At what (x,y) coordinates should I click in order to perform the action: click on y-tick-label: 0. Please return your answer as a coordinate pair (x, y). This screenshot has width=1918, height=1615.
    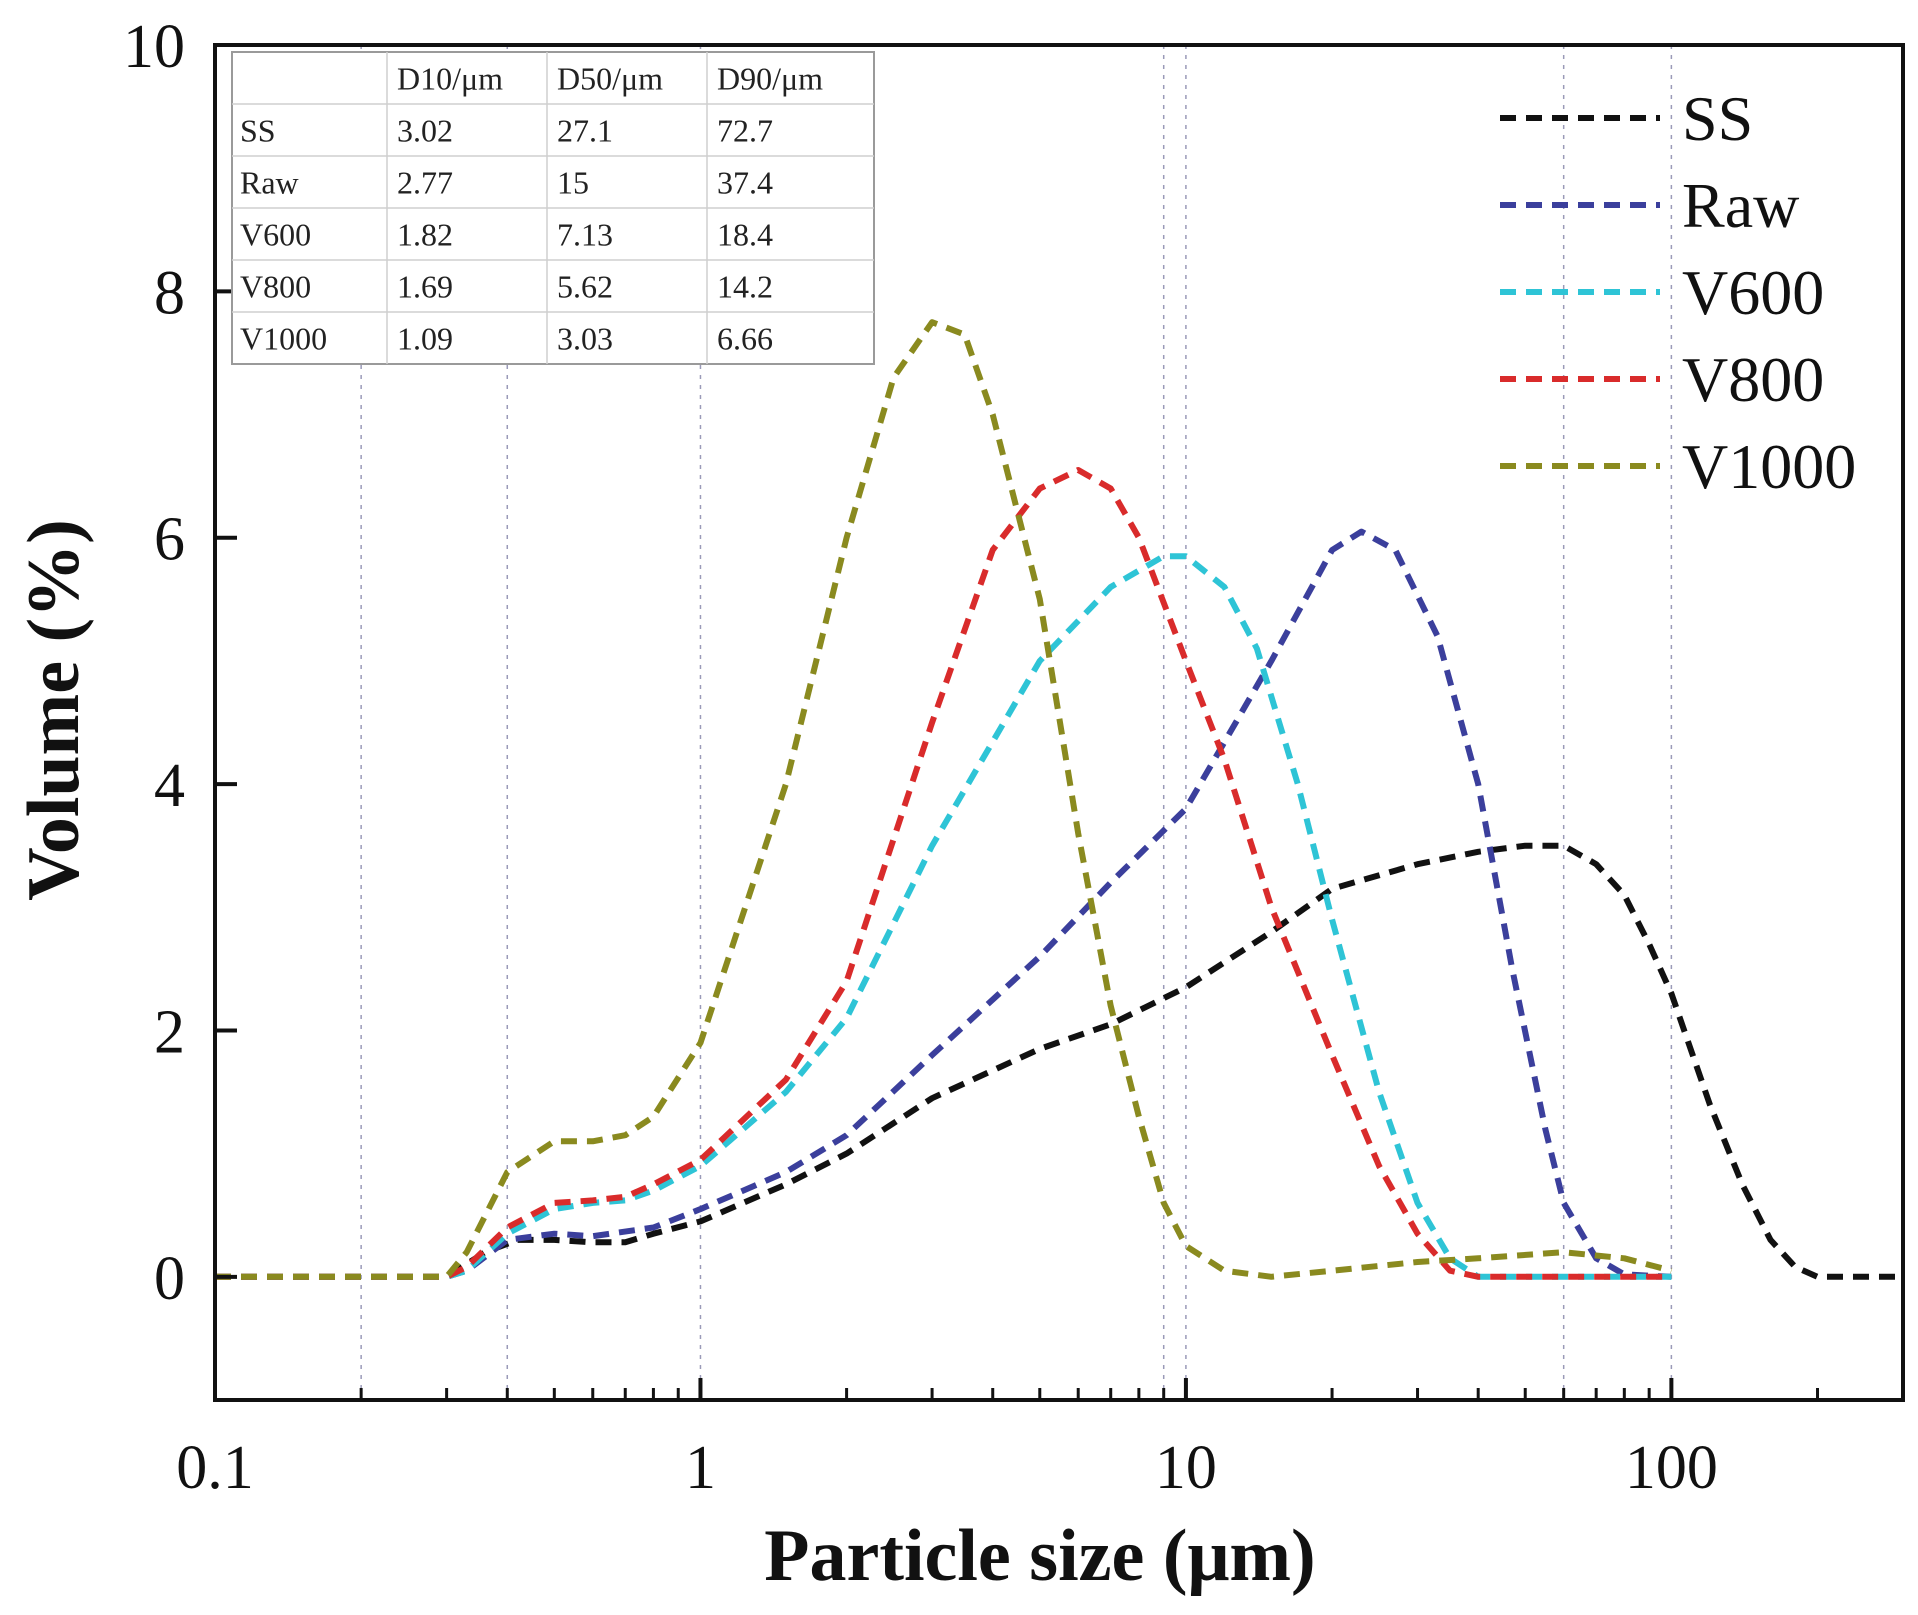
    Looking at the image, I should click on (169, 1279).